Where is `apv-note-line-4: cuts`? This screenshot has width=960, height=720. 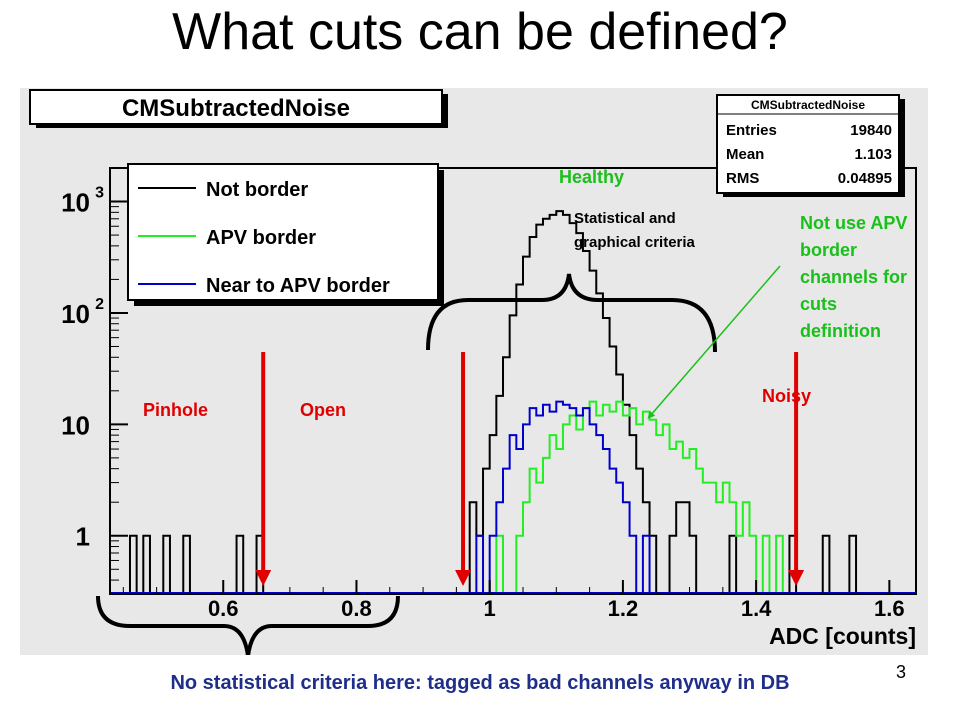 apv-note-line-4: cuts is located at coordinates (818, 304).